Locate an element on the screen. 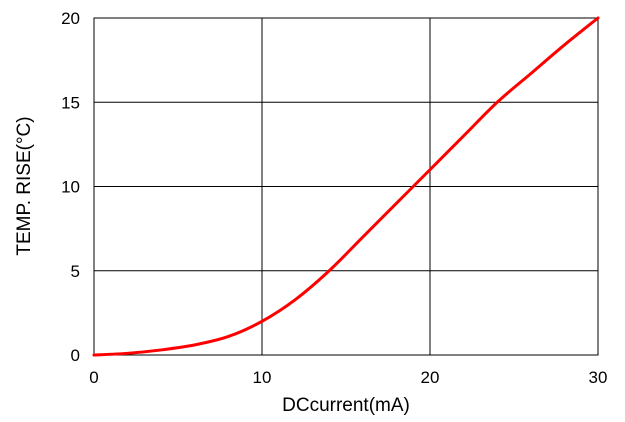  y-tick-label: 0 is located at coordinates (75, 355).